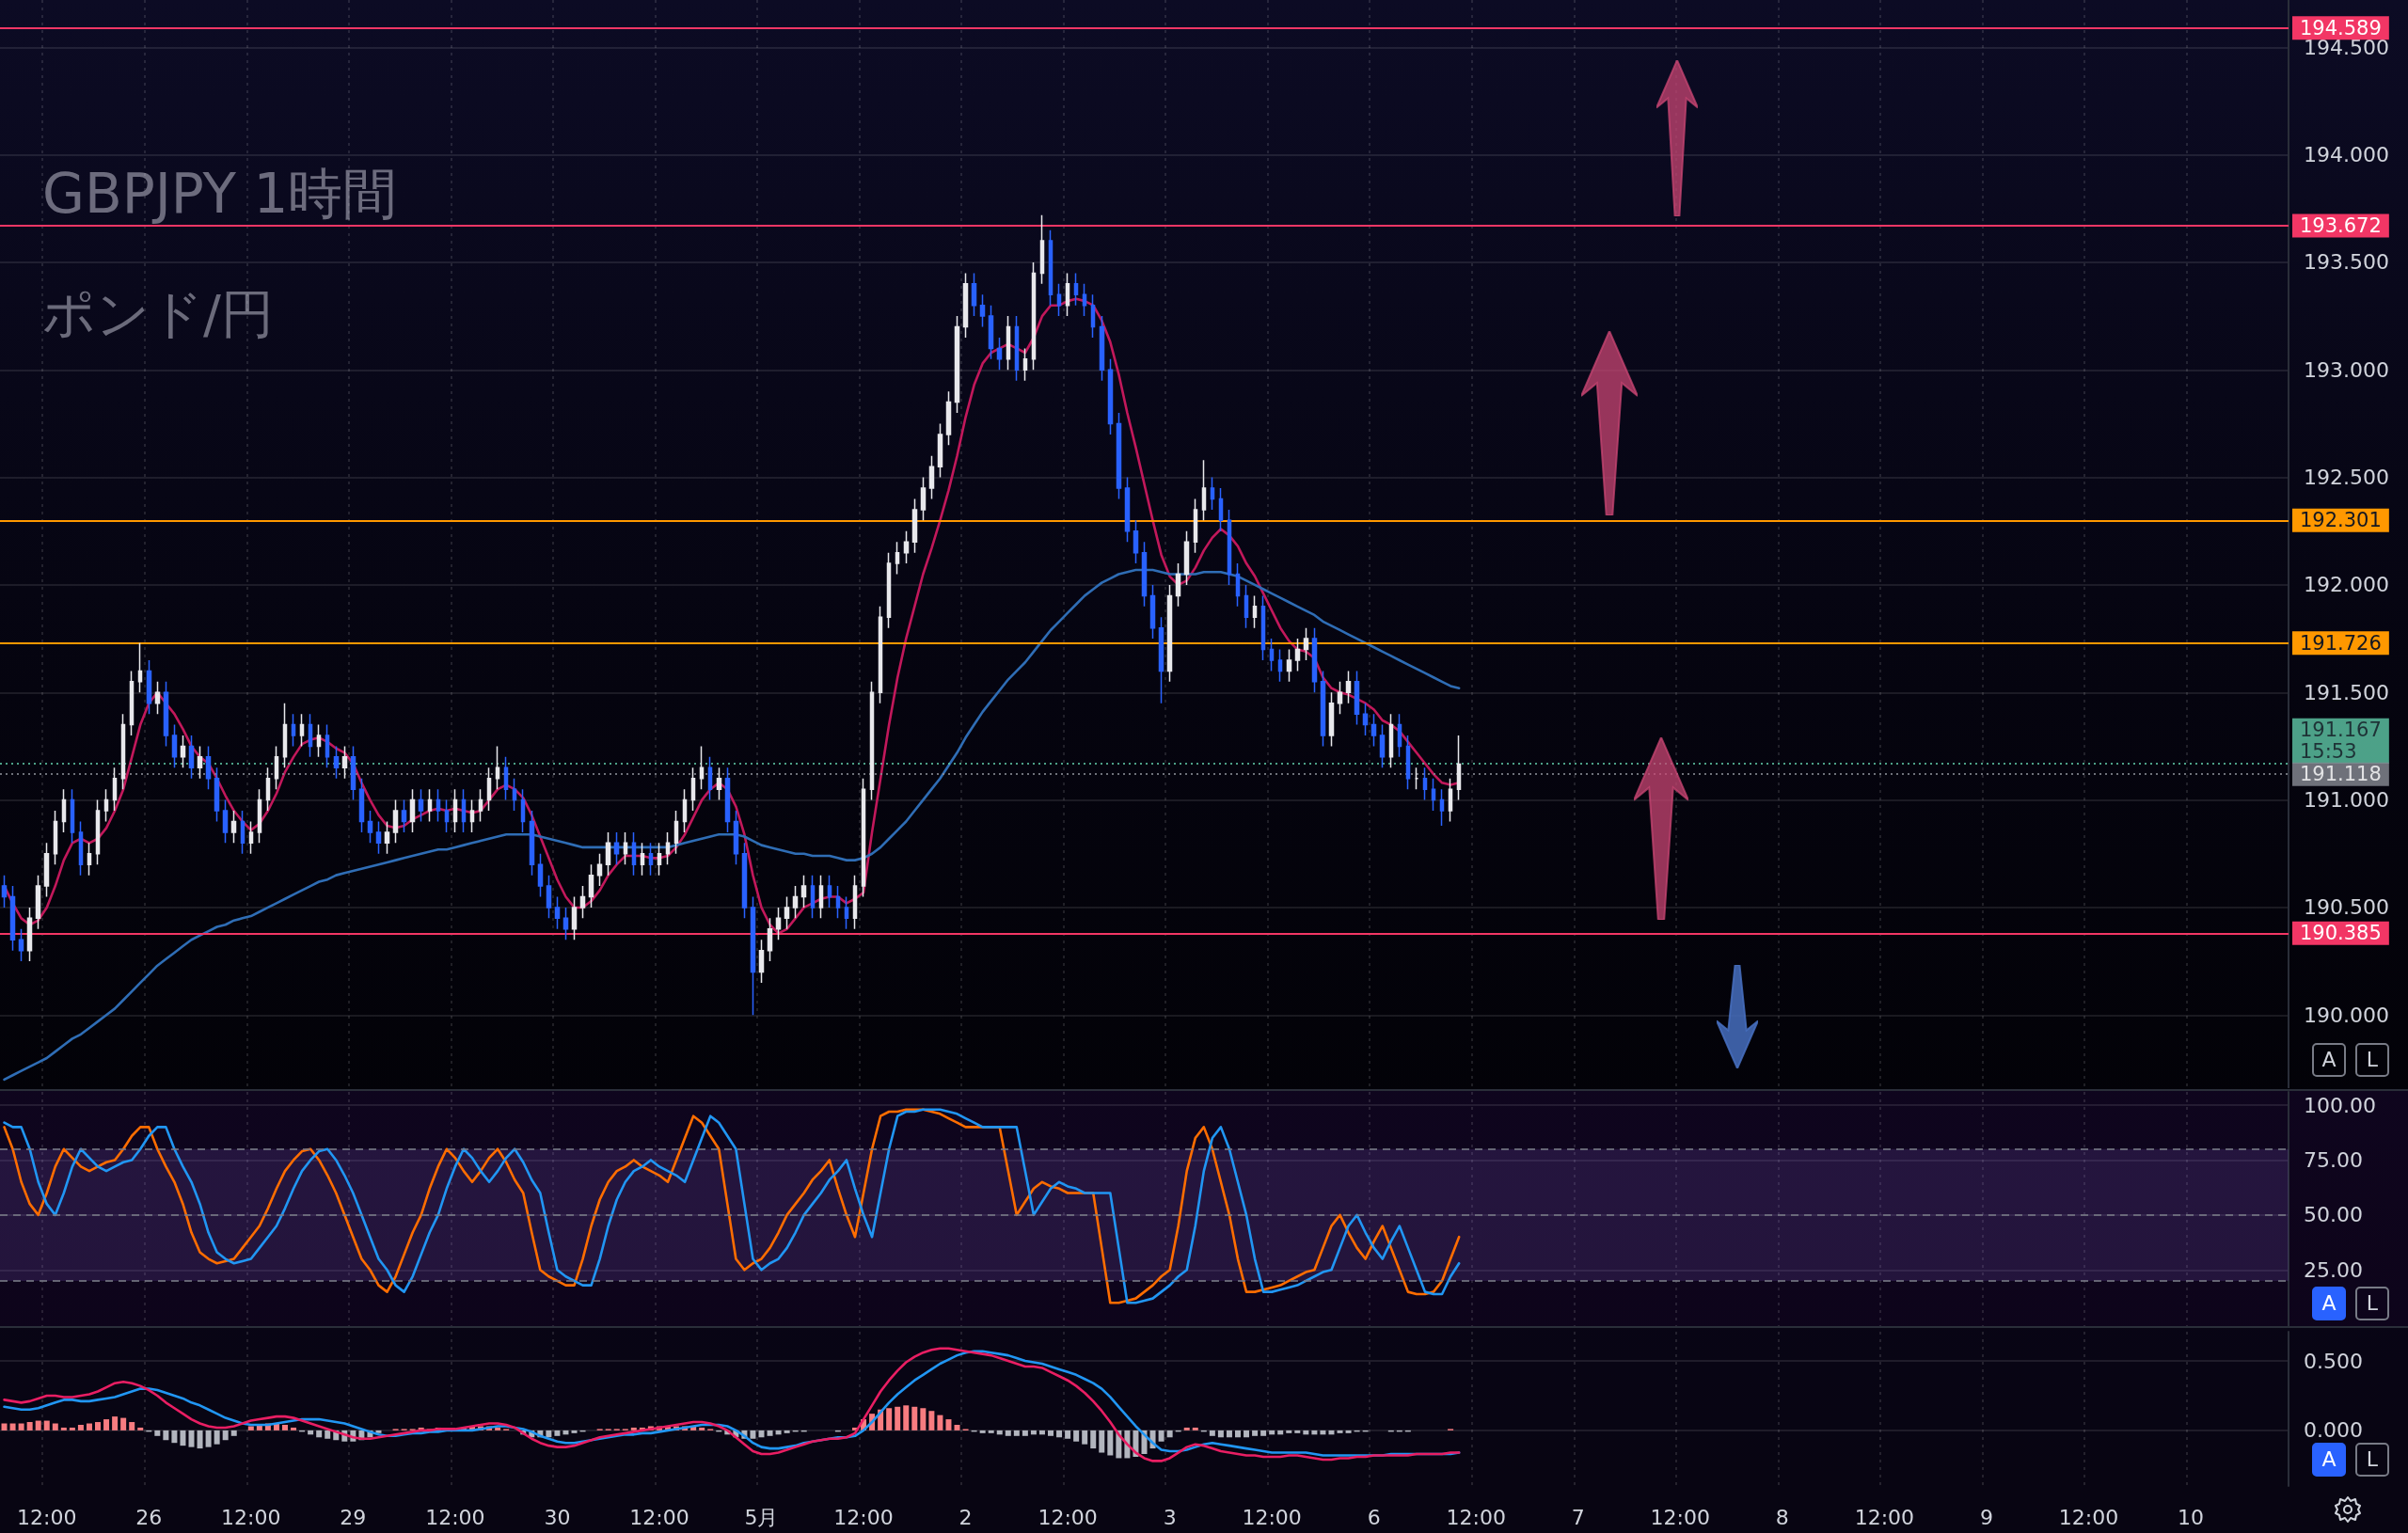  Describe the element at coordinates (2347, 370) in the screenshot. I see `y-tick-label: 193.000` at that location.